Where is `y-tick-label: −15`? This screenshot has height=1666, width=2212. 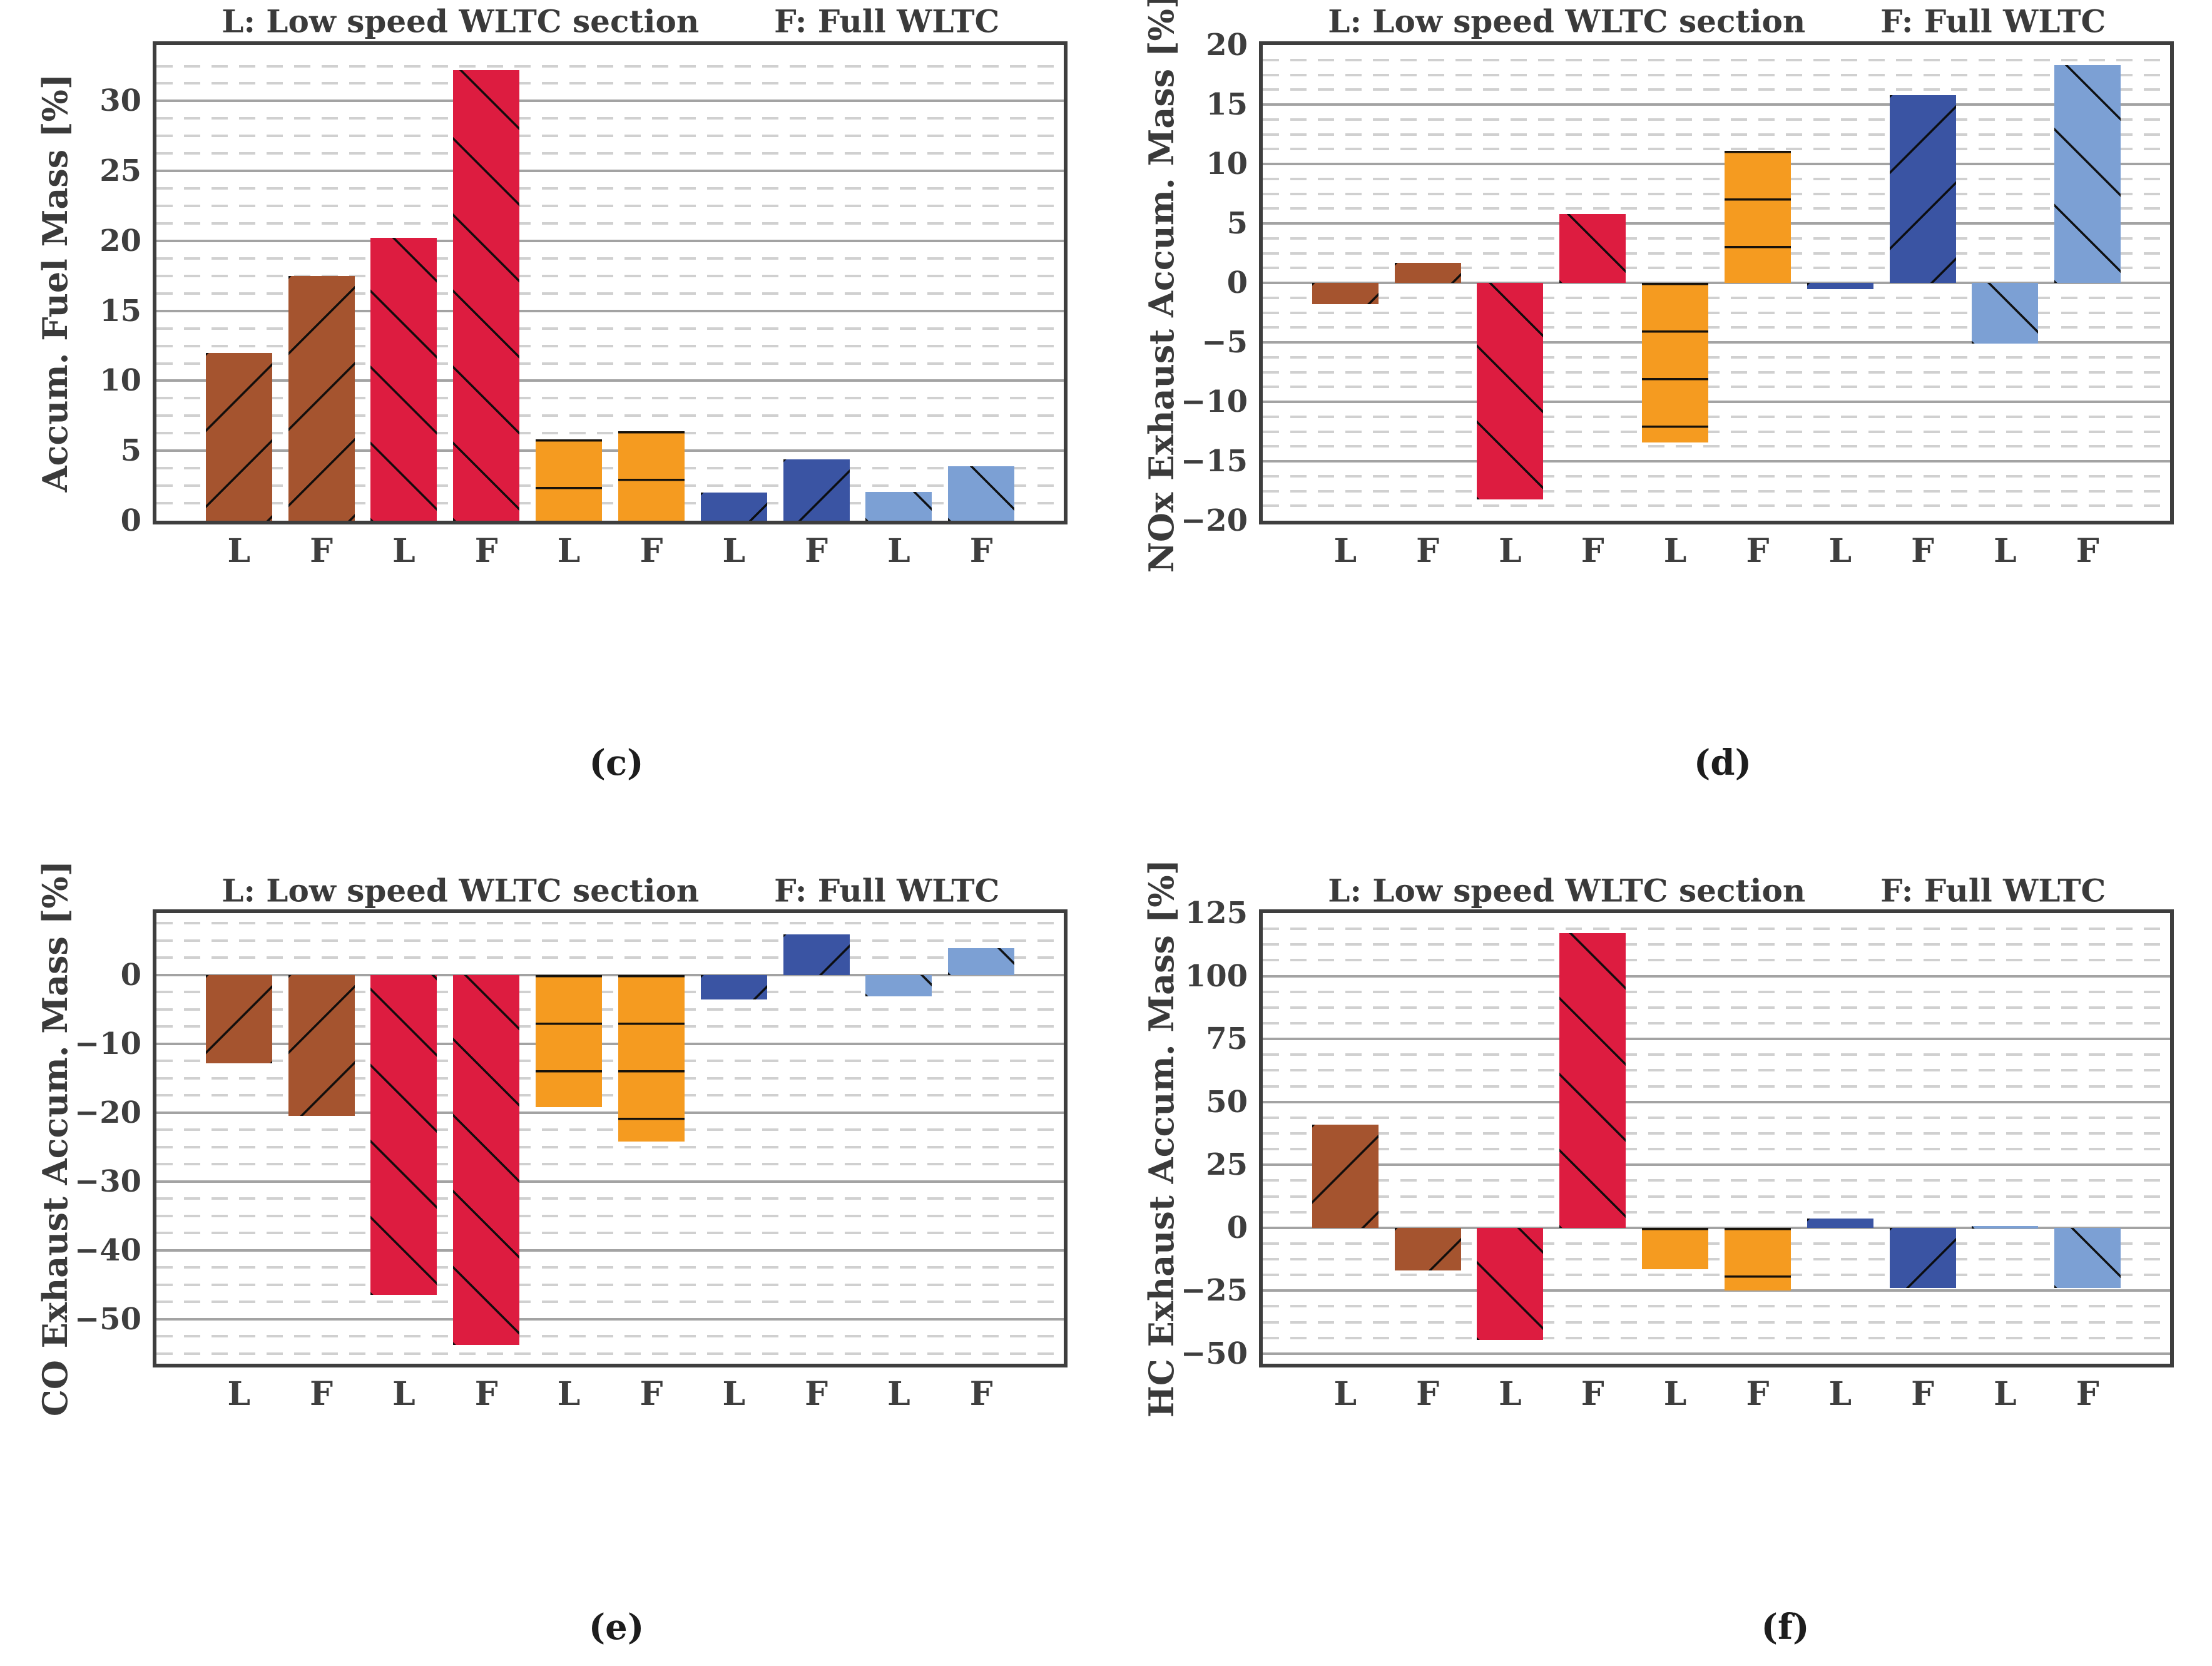
y-tick-label: −15 is located at coordinates (1214, 461).